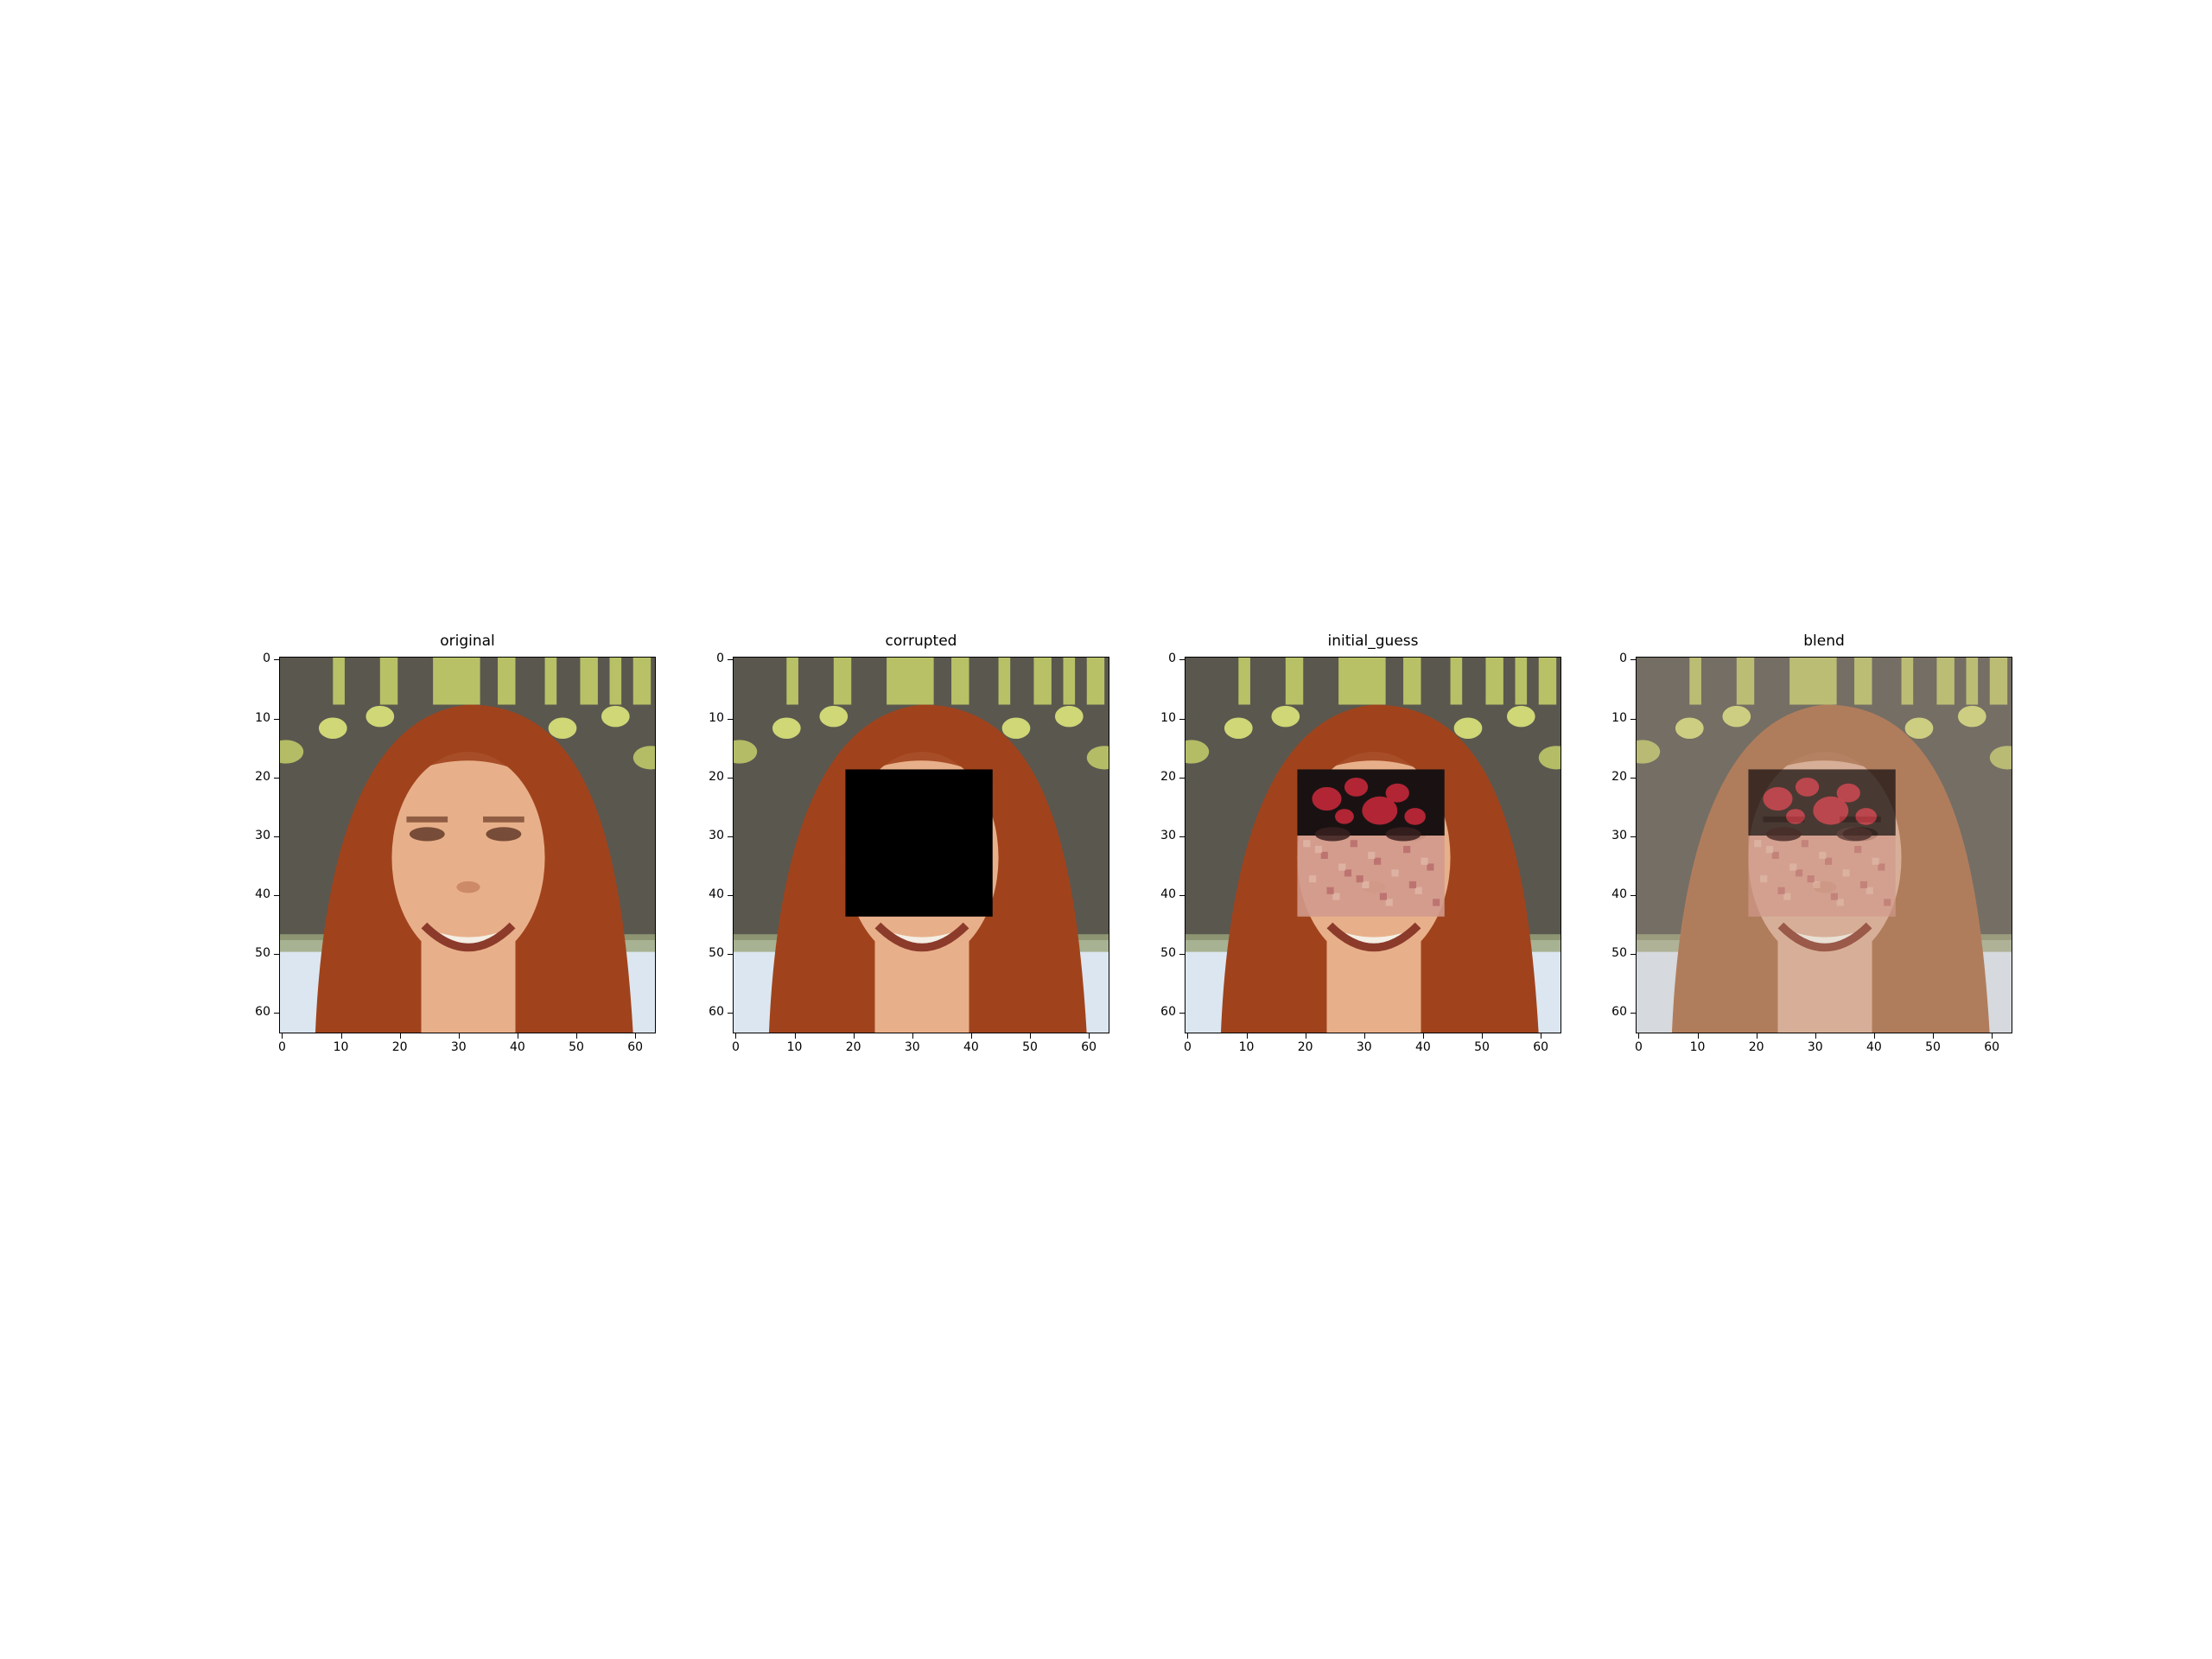 The width and height of the screenshot is (2212, 1659). I want to click on x-tick-label: 0, so click(735, 1047).